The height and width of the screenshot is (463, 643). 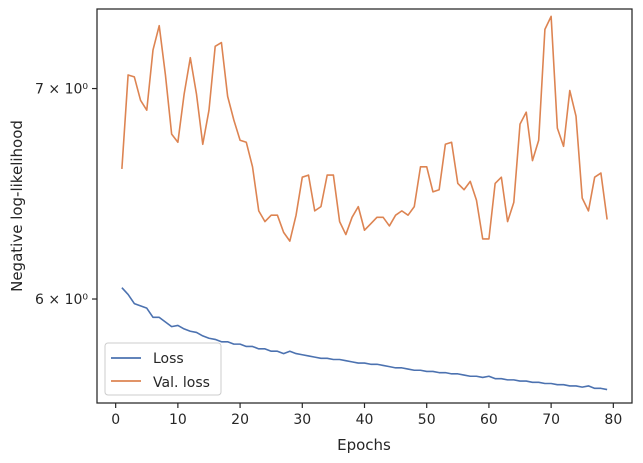 I want to click on x-tick-label: 0, so click(x=115, y=420).